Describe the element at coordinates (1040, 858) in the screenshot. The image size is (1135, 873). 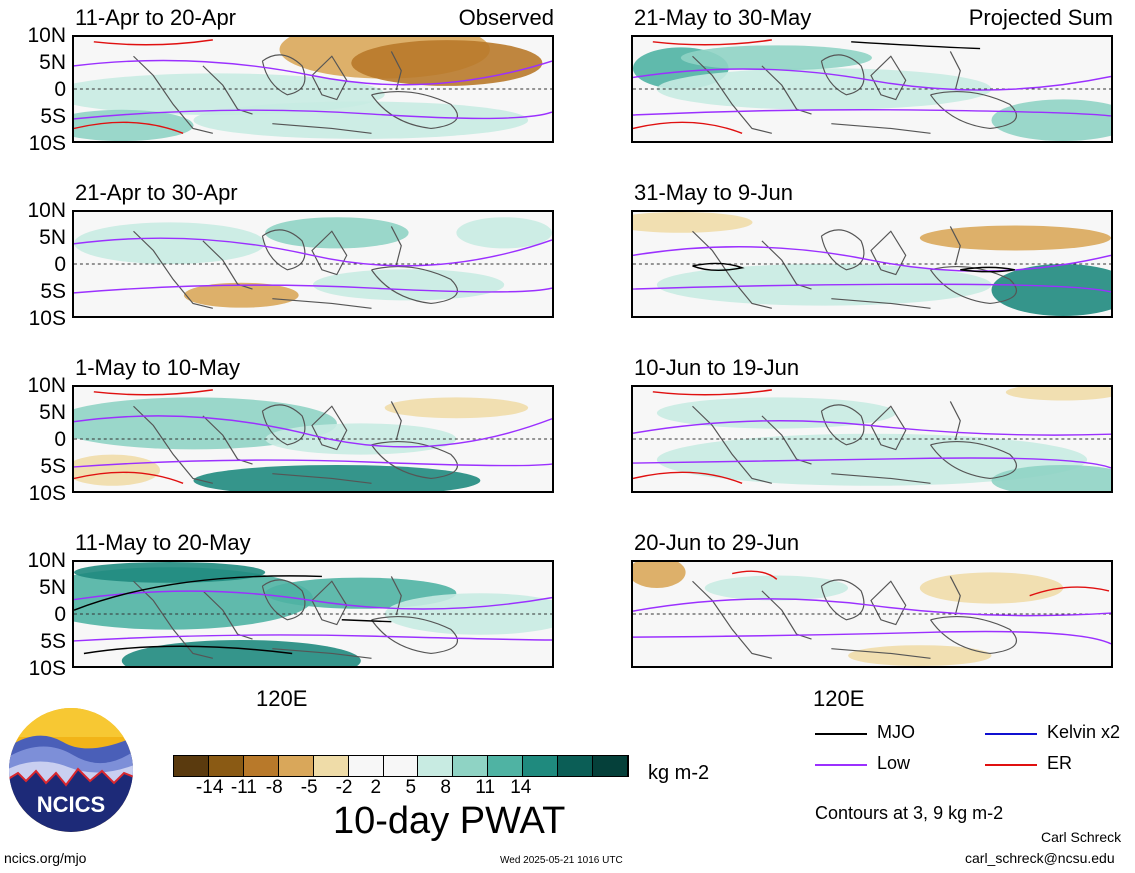
I see `author-email: carl_schreck@ncsu.edu` at that location.